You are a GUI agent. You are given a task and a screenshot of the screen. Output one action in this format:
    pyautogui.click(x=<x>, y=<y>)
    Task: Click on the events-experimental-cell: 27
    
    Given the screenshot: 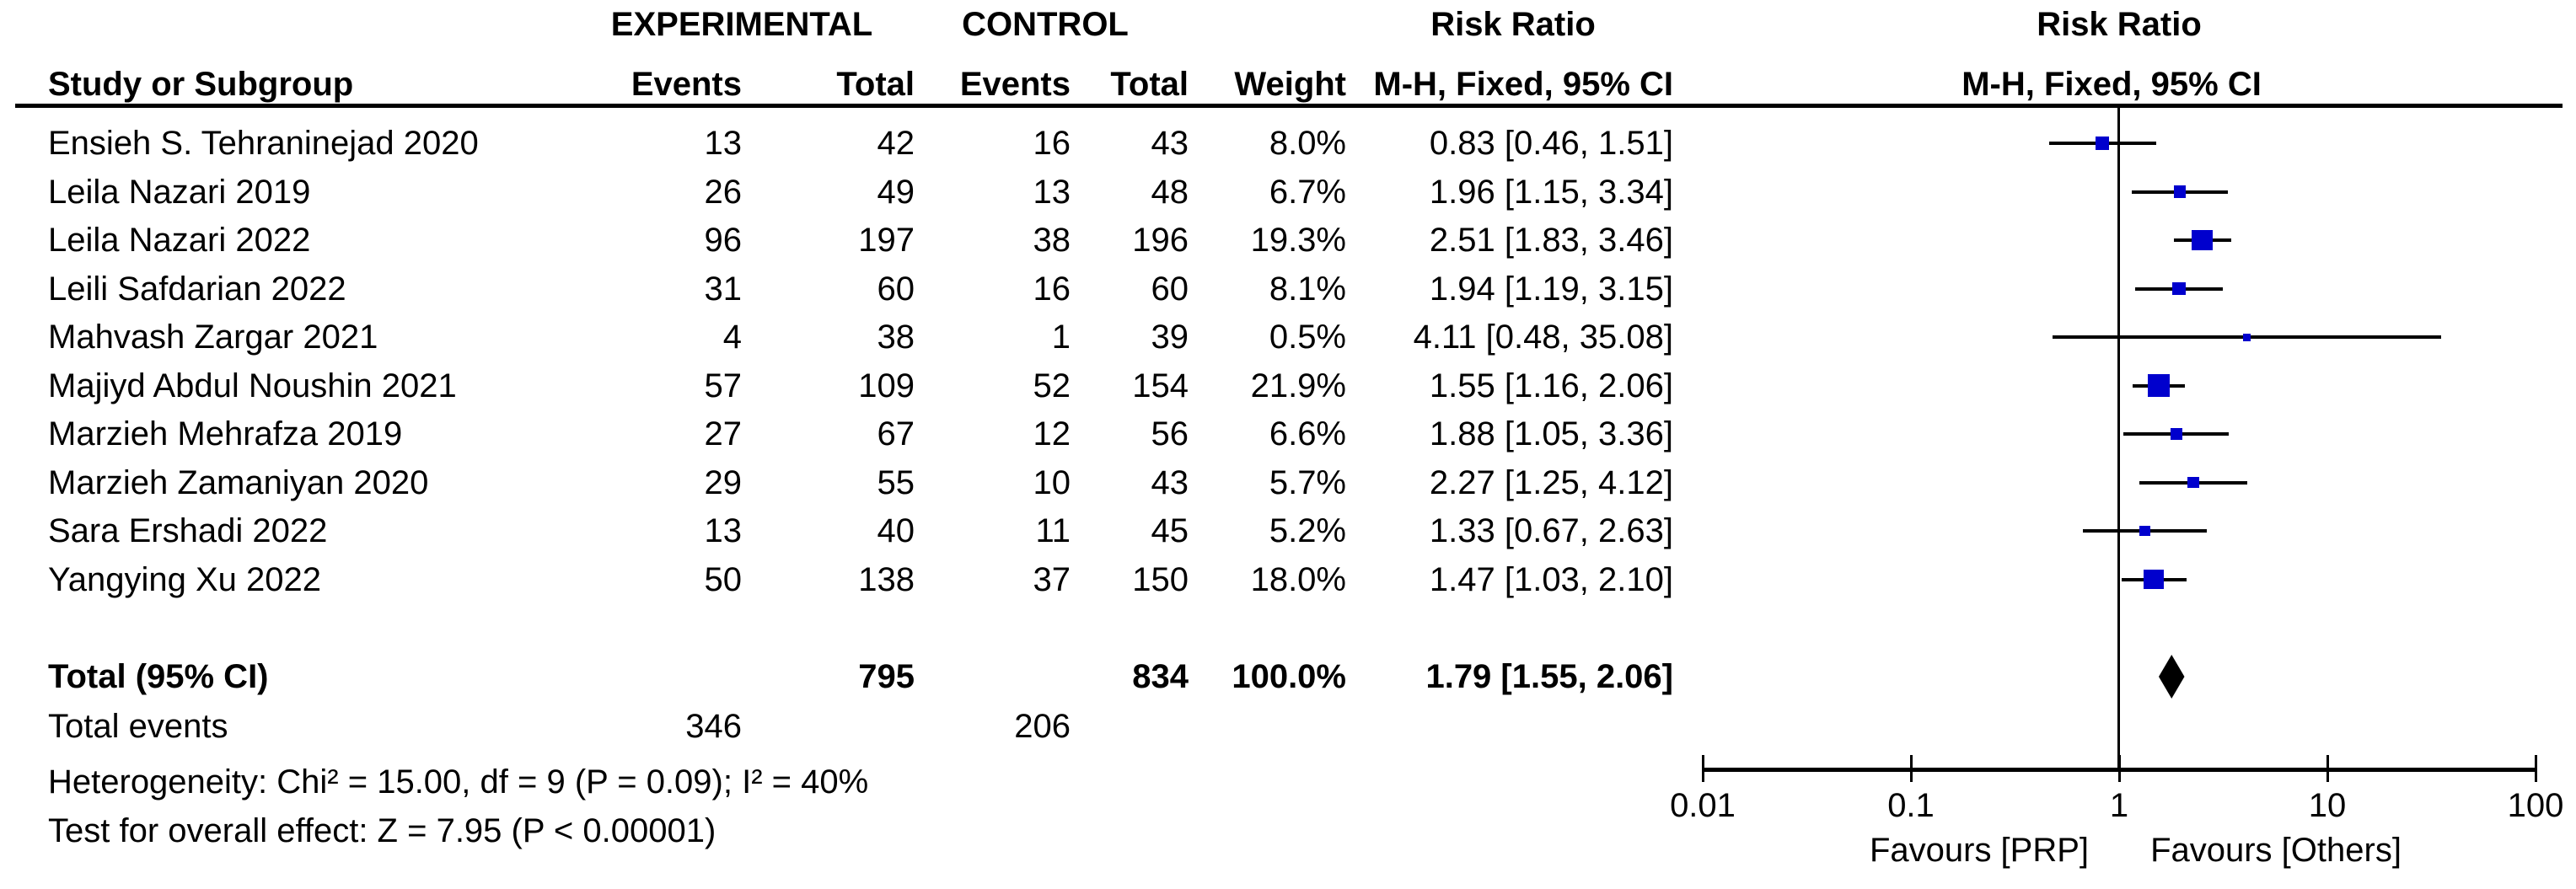 What is the action you would take?
    pyautogui.click(x=723, y=434)
    